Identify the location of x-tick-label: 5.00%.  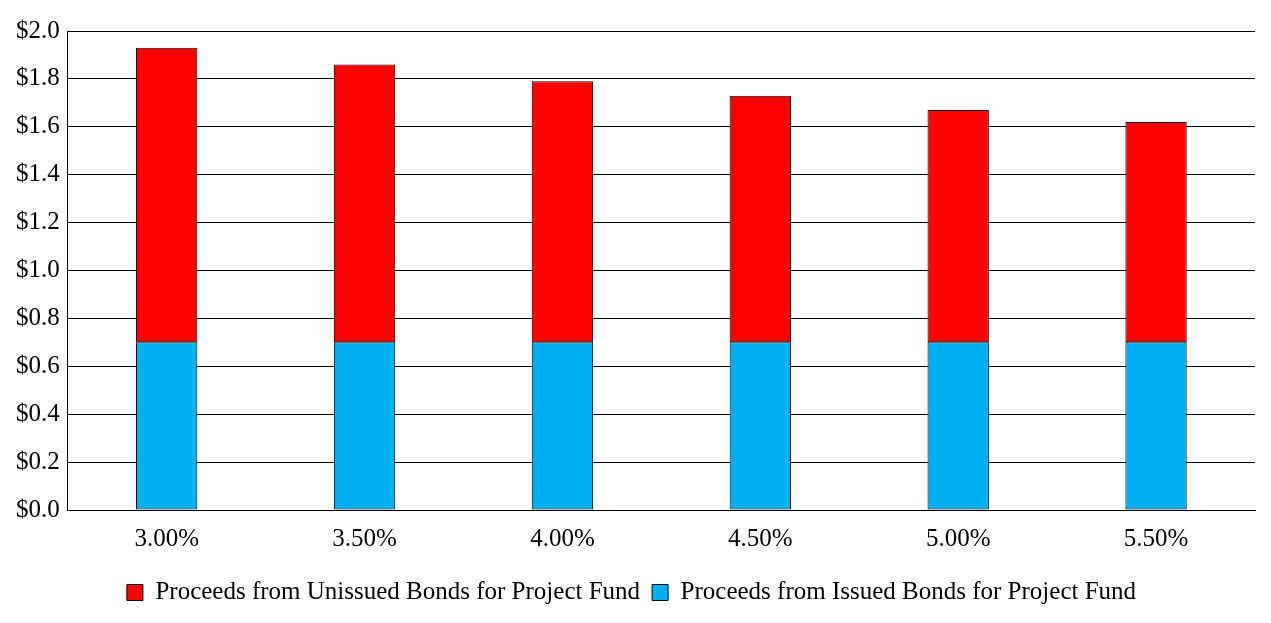
(958, 537).